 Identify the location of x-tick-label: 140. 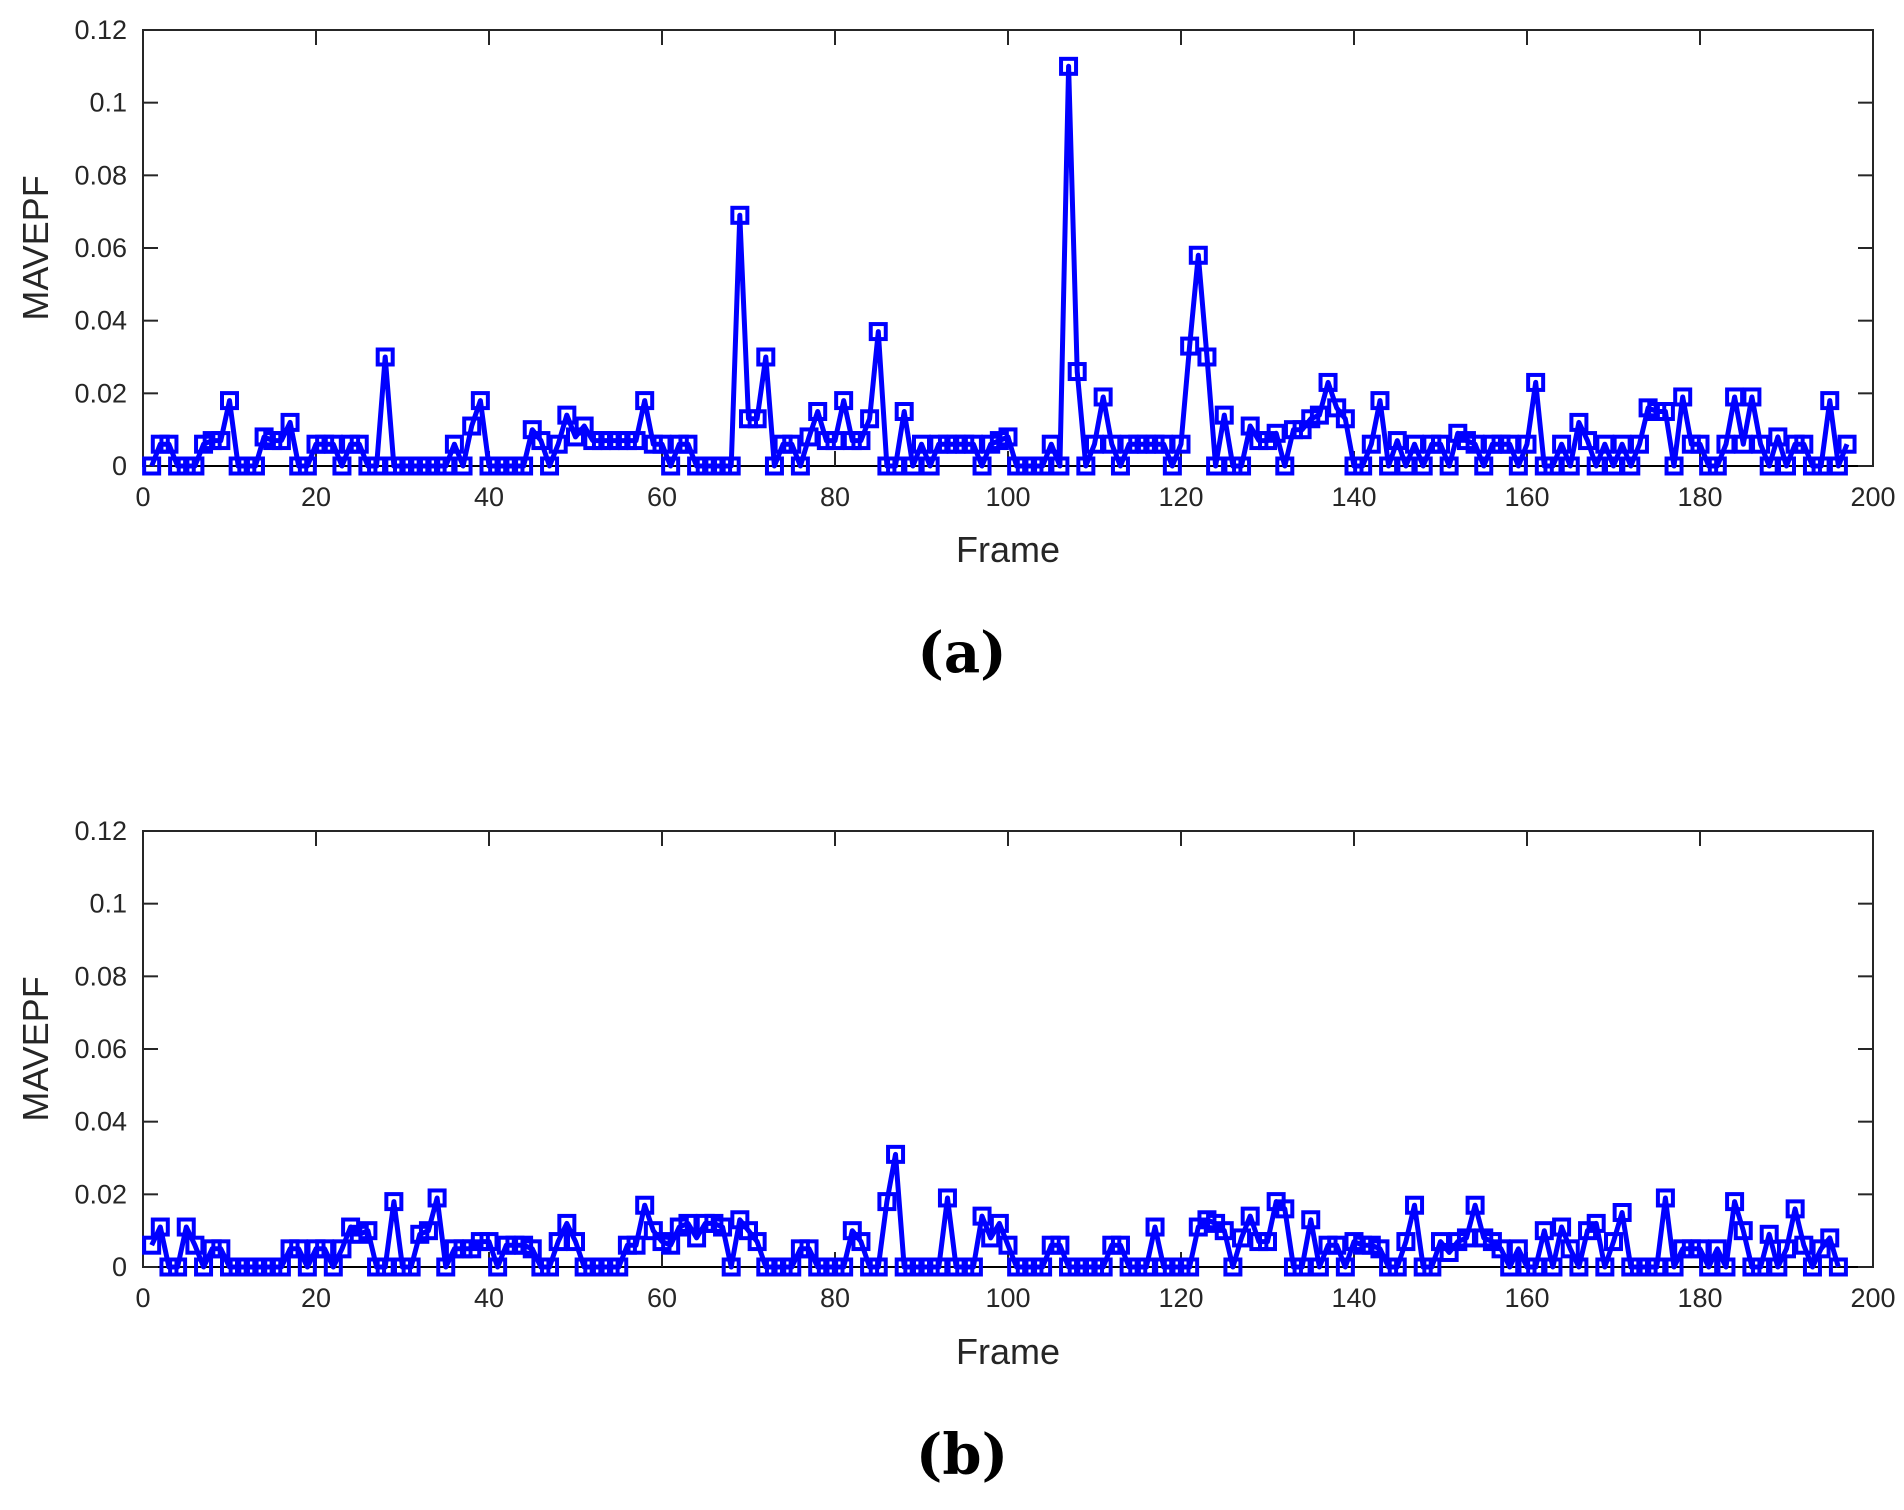
(1353, 497).